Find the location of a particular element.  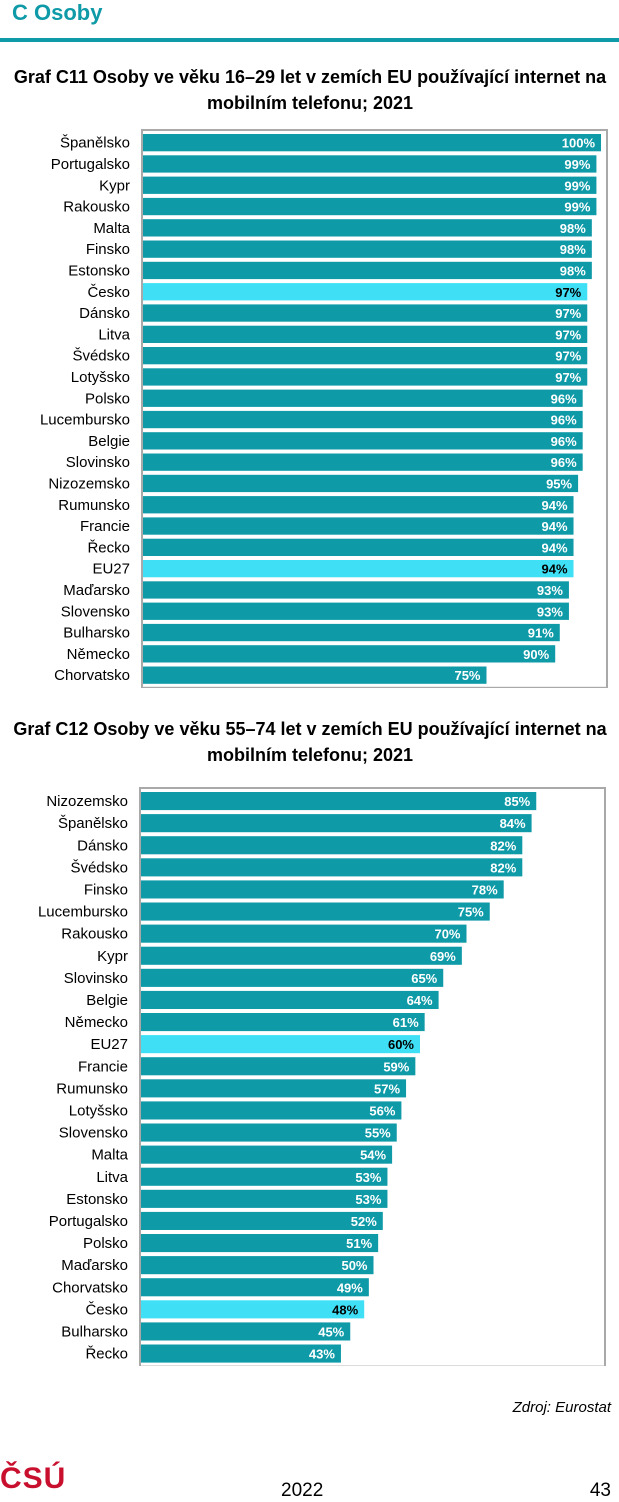

category-label: Řecko is located at coordinates (108, 547).